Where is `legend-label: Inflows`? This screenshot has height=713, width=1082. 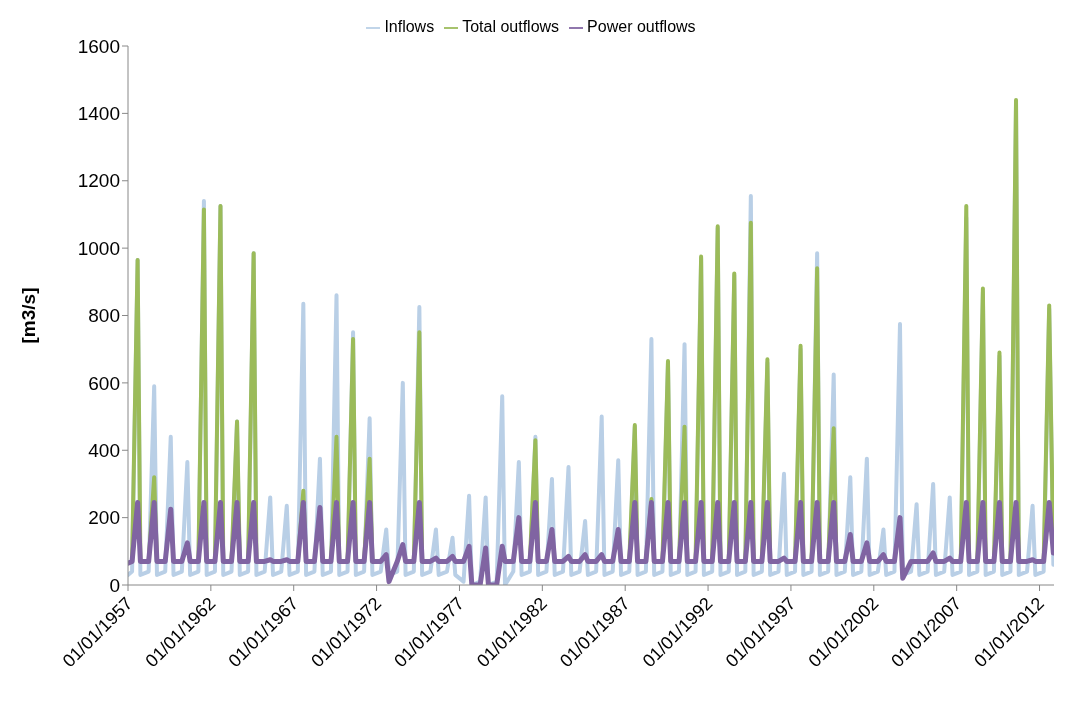 legend-label: Inflows is located at coordinates (409, 26).